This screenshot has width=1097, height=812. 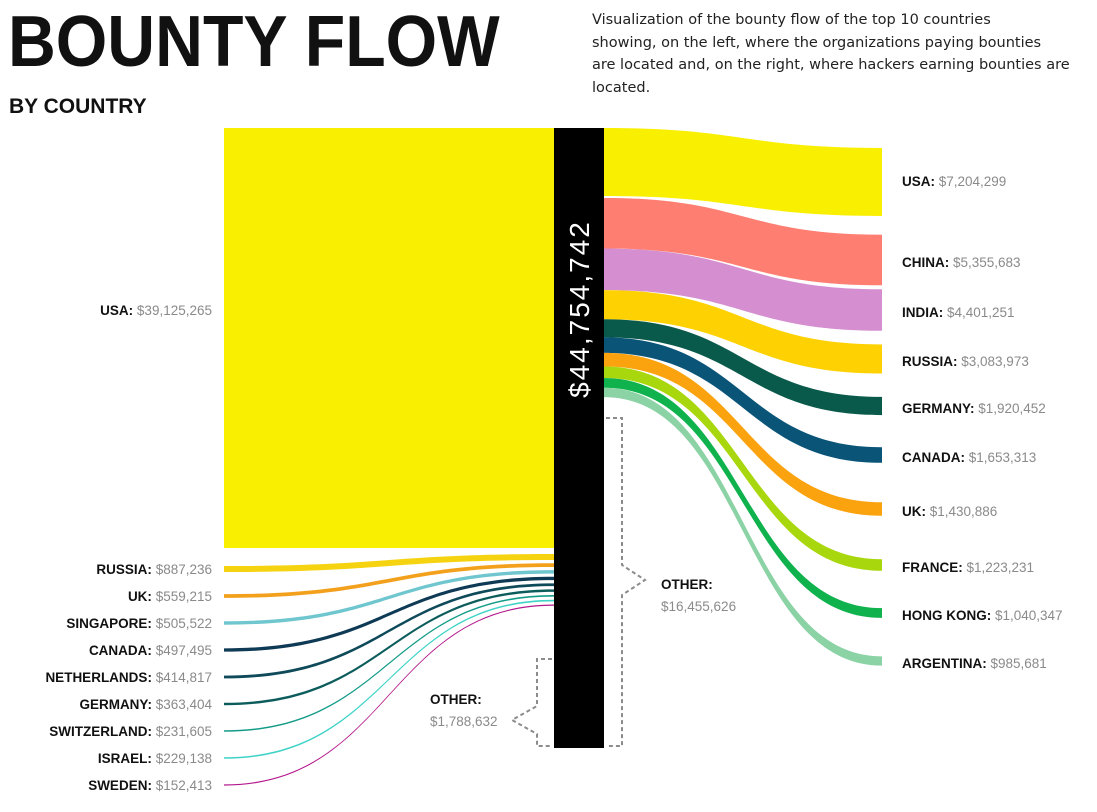 I want to click on right-flow-uk, so click(x=743, y=434).